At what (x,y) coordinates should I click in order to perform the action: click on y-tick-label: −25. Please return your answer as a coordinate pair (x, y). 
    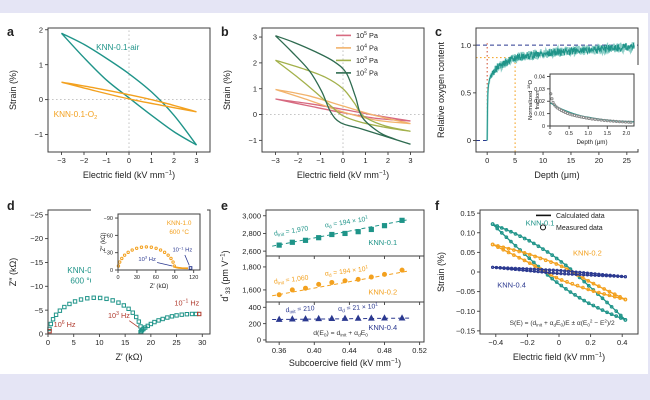
    Looking at the image, I should click on (36, 214).